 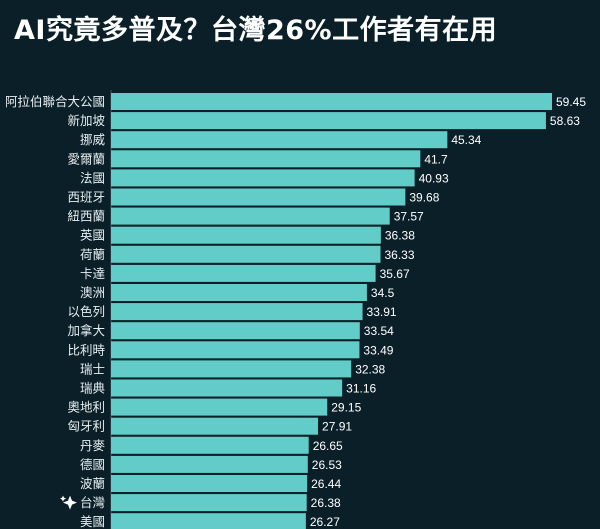 I want to click on value-label: 39.68, so click(x=424, y=198).